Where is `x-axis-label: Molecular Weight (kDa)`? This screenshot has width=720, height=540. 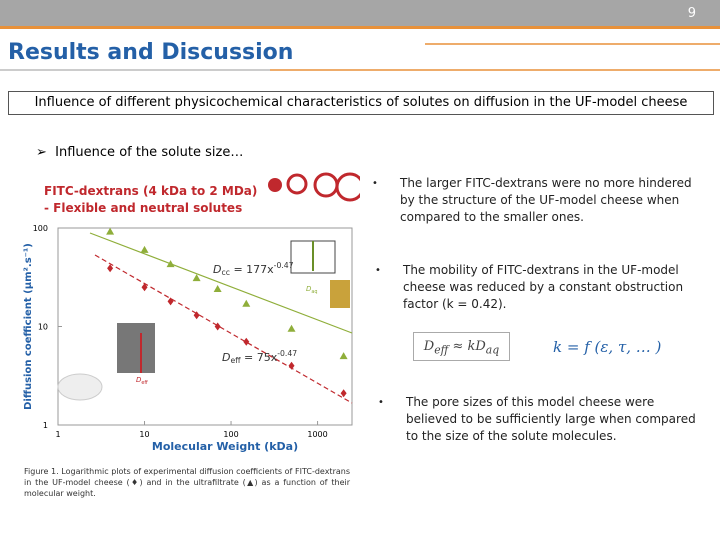
x-axis-label: Molecular Weight (kDa) is located at coordinates (225, 446).